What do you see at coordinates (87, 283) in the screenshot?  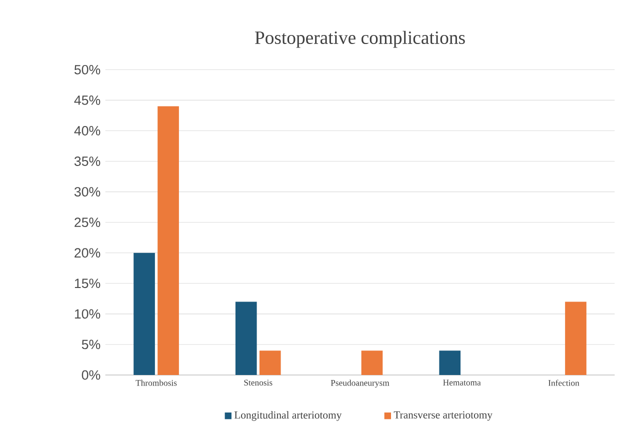 I see `y-tick-label: 15%` at bounding box center [87, 283].